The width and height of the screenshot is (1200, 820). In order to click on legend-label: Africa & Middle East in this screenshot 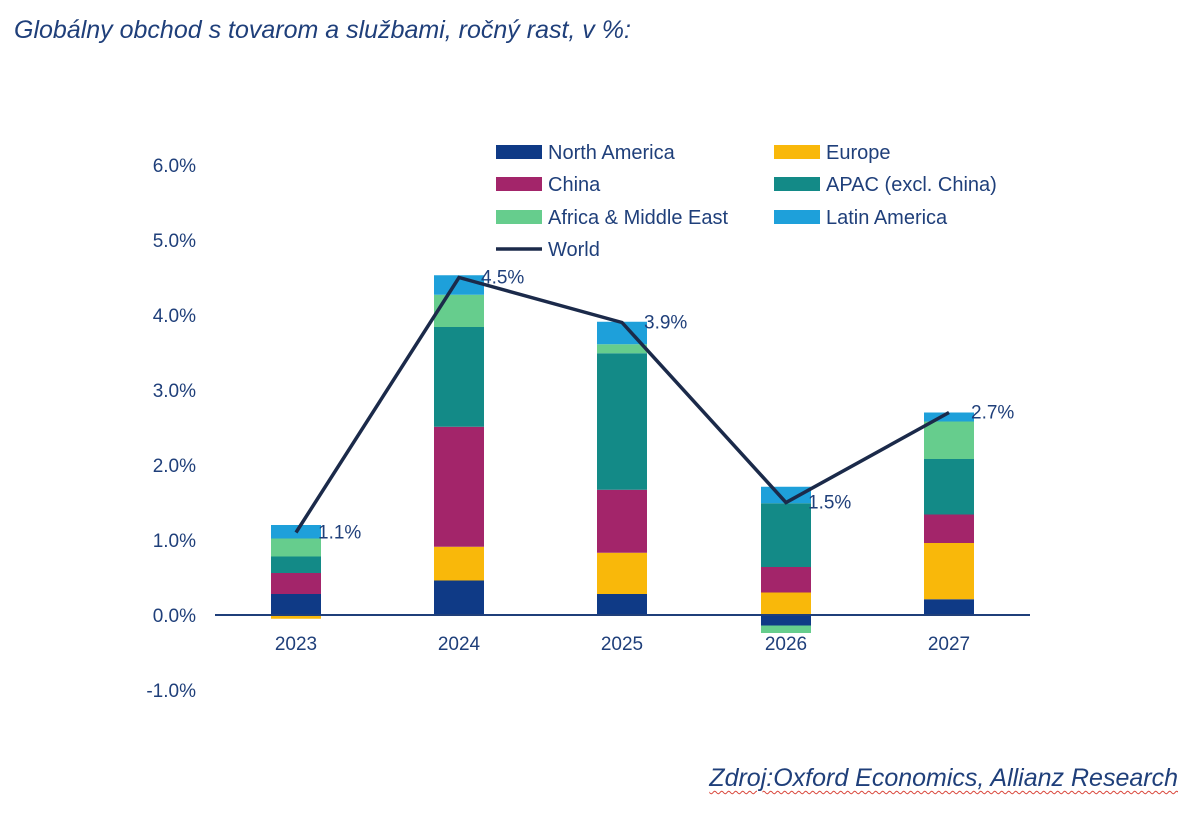, I will do `click(638, 218)`.